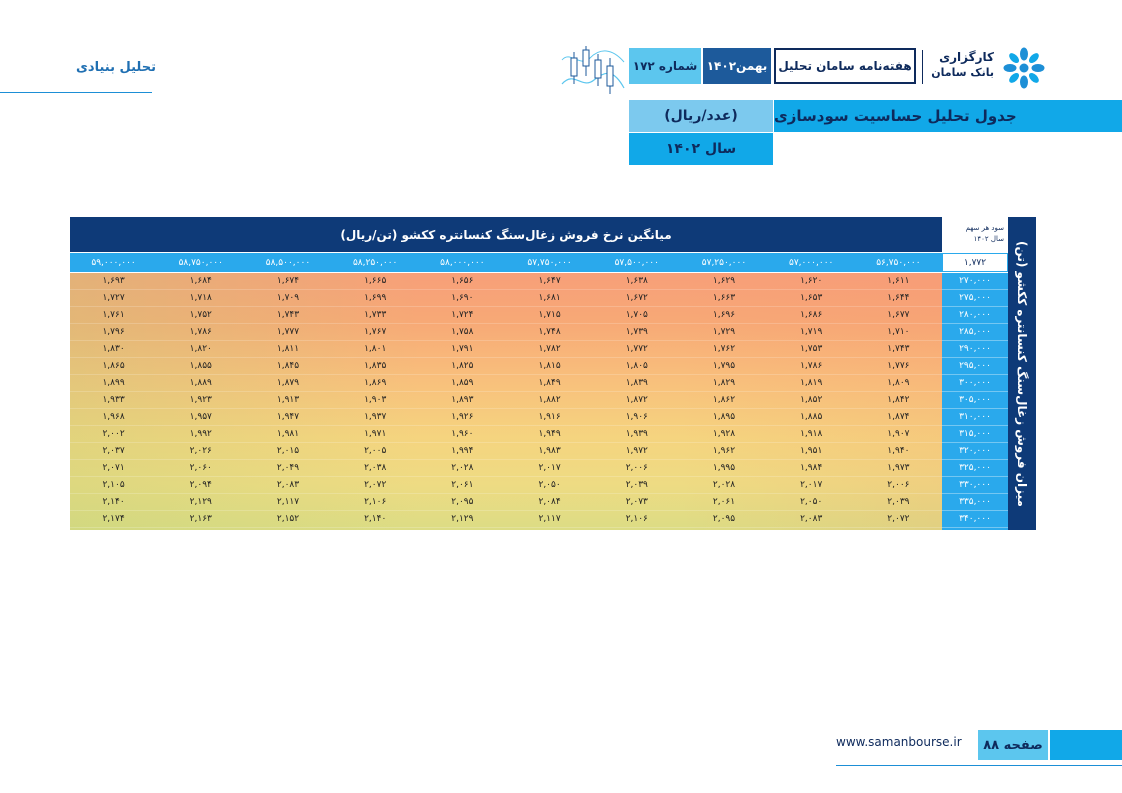 Image resolution: width=1122 pixels, height=793 pixels. I want to click on table-cell: ۱,۹۴۹, so click(549, 434).